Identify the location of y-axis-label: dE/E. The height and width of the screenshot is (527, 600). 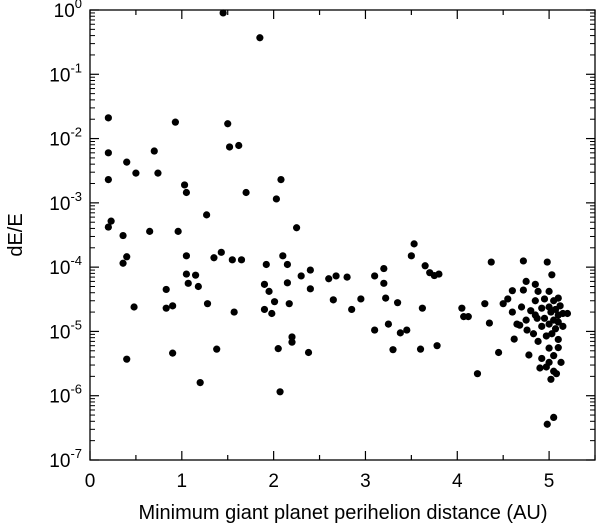
(16, 234).